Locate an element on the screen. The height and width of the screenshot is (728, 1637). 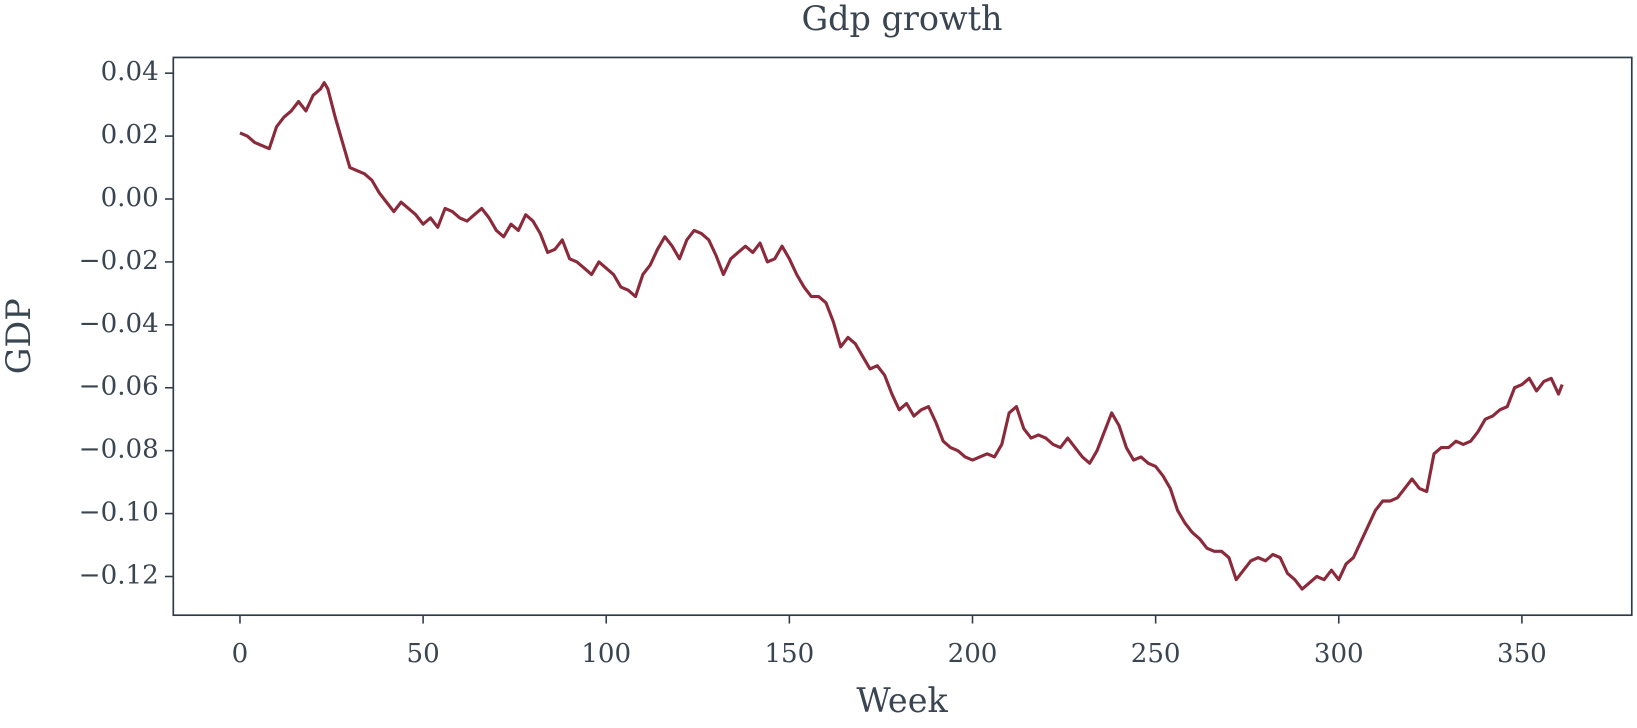
x-tick-label: 0 is located at coordinates (240, 654).